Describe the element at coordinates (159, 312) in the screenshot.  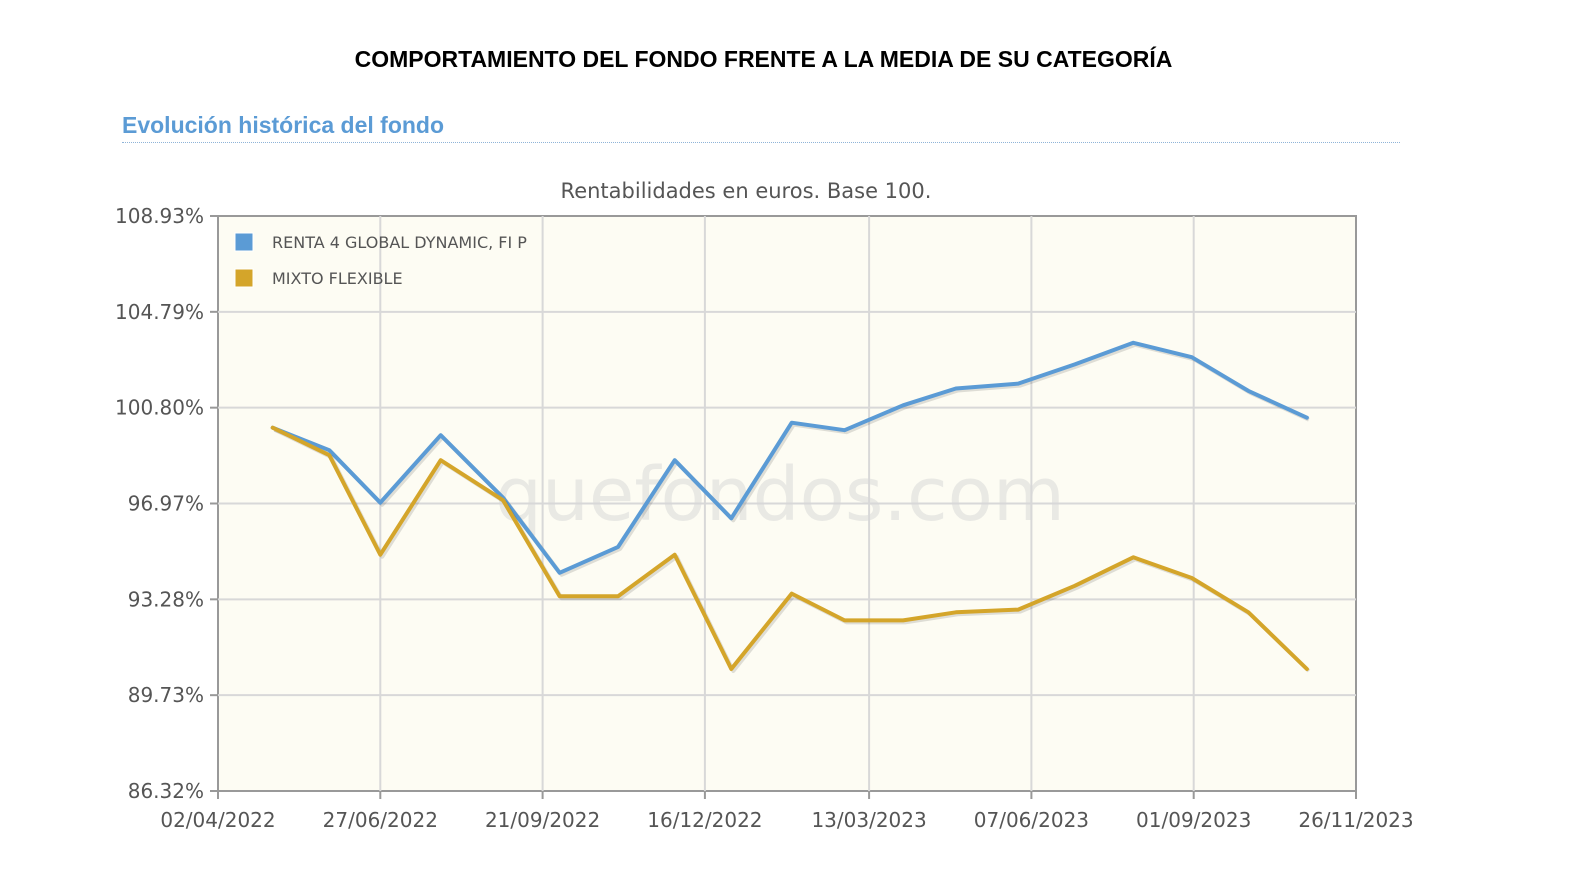
I see `y-tick-label: 104.79%` at that location.